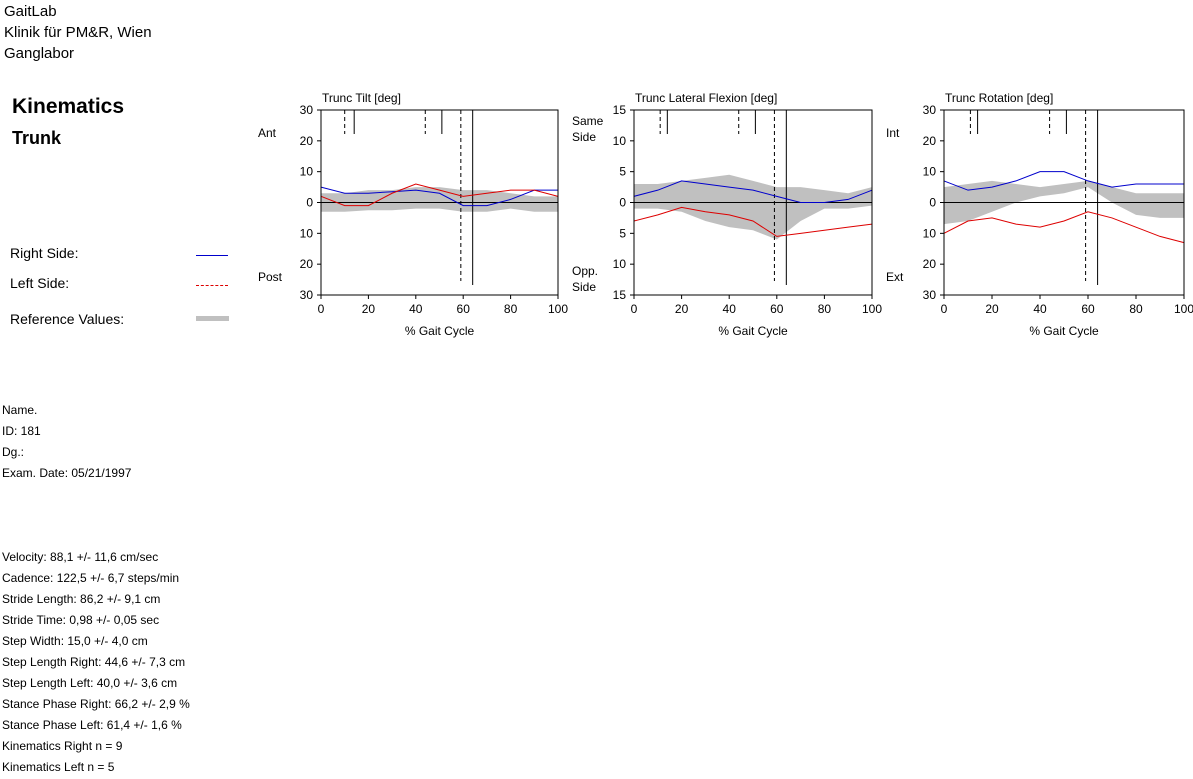 The image size is (1193, 779). What do you see at coordinates (37, 138) in the screenshot?
I see `report-subtitle: Trunk` at bounding box center [37, 138].